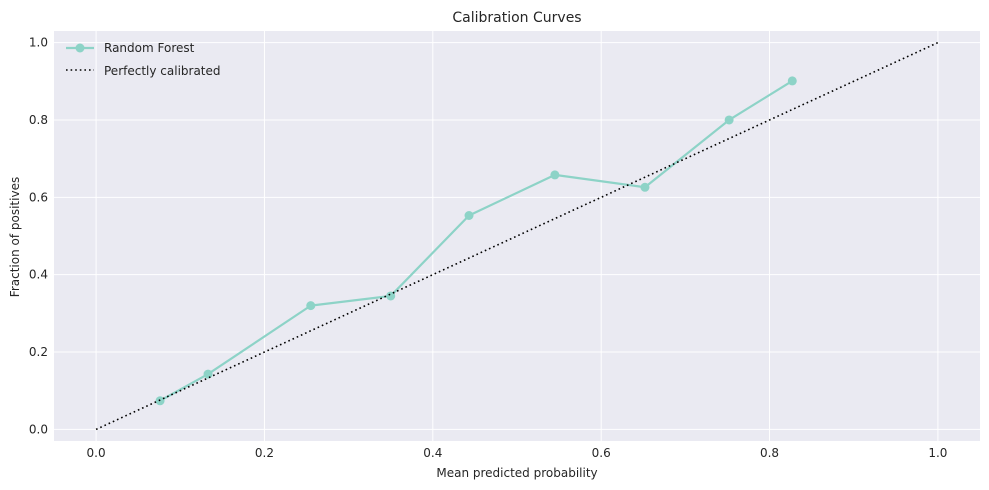 This screenshot has height=490, width=989. I want to click on x-tick-label: 0.0, so click(96, 453).